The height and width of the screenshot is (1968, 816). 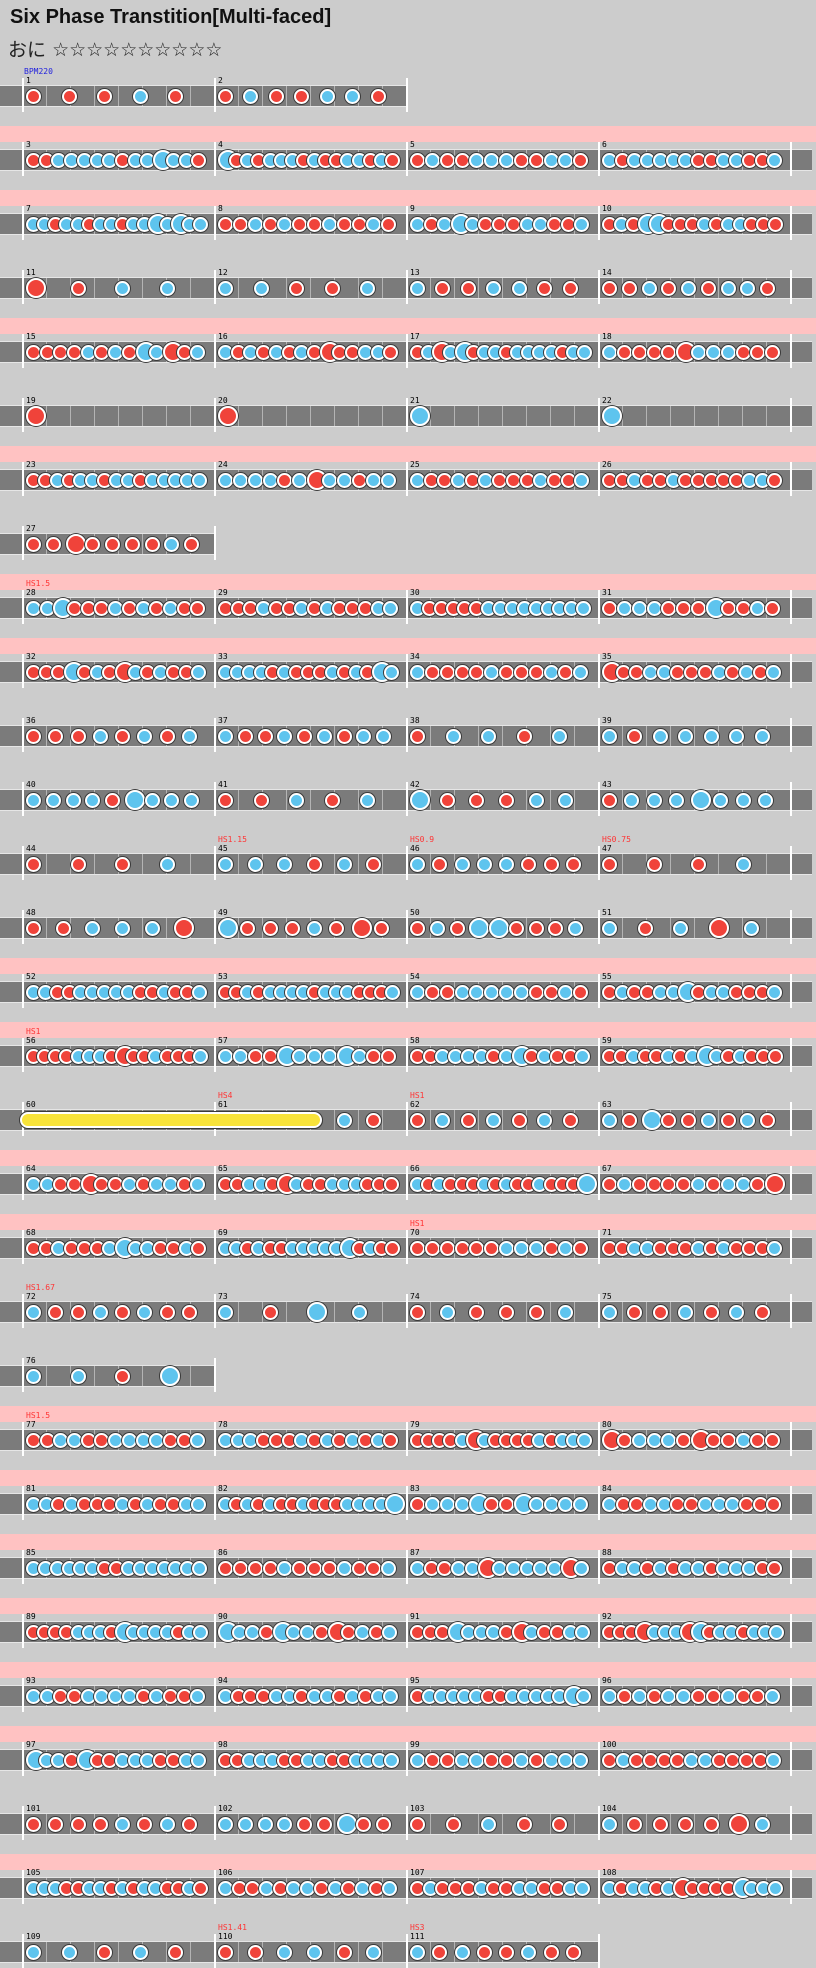 I want to click on measure-number: 111, so click(x=417, y=1936).